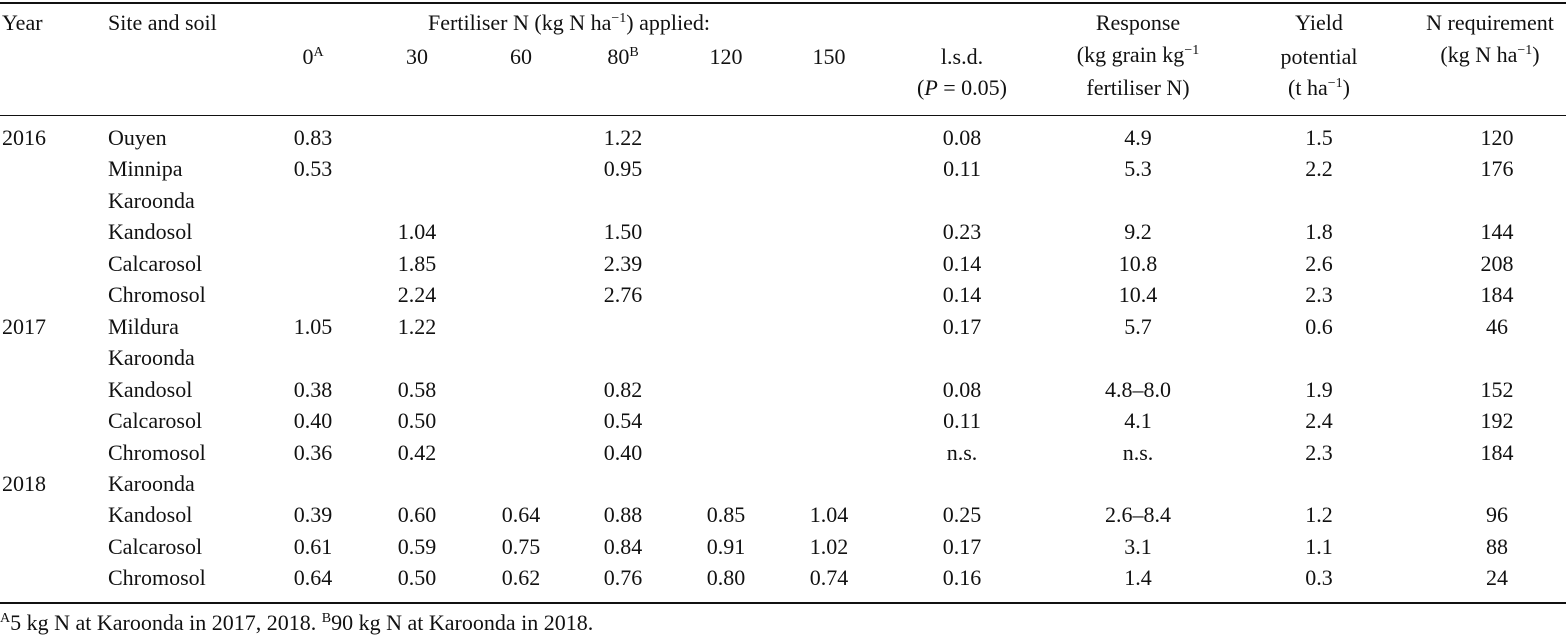  Describe the element at coordinates (313, 421) in the screenshot. I see `cell-rate-0: 0.40` at that location.